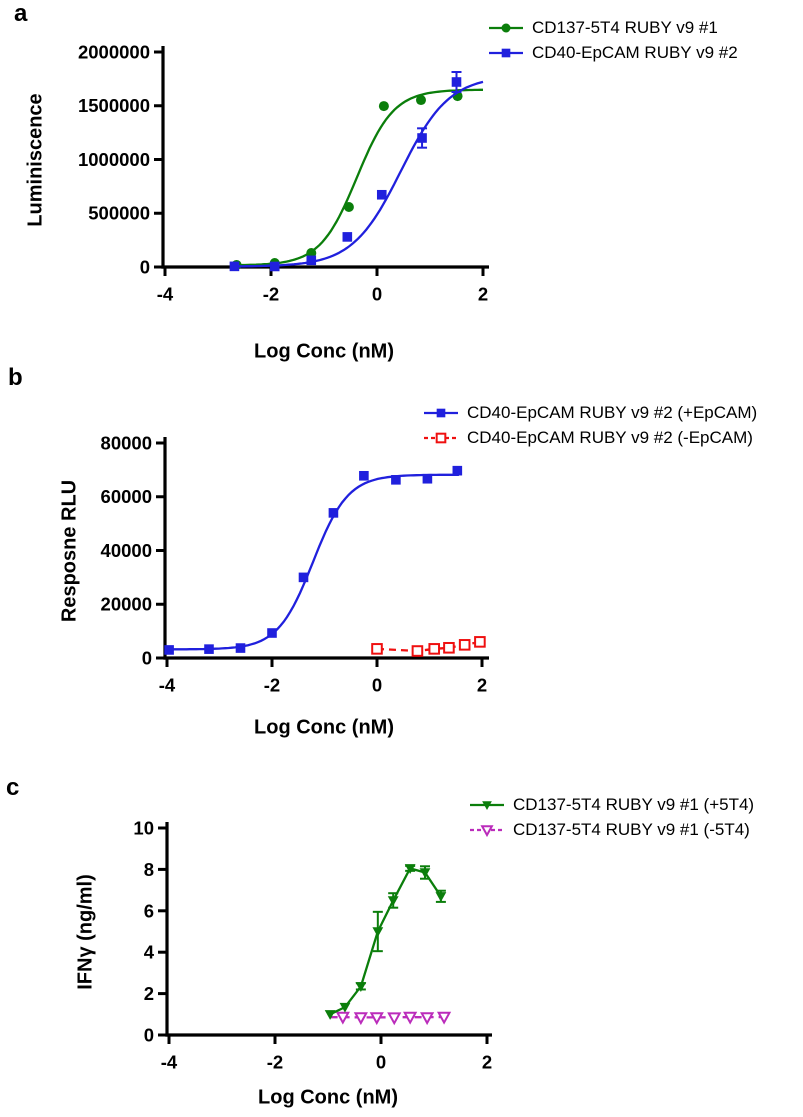  What do you see at coordinates (126, 604) in the screenshot?
I see `svg-text: 20000` at bounding box center [126, 604].